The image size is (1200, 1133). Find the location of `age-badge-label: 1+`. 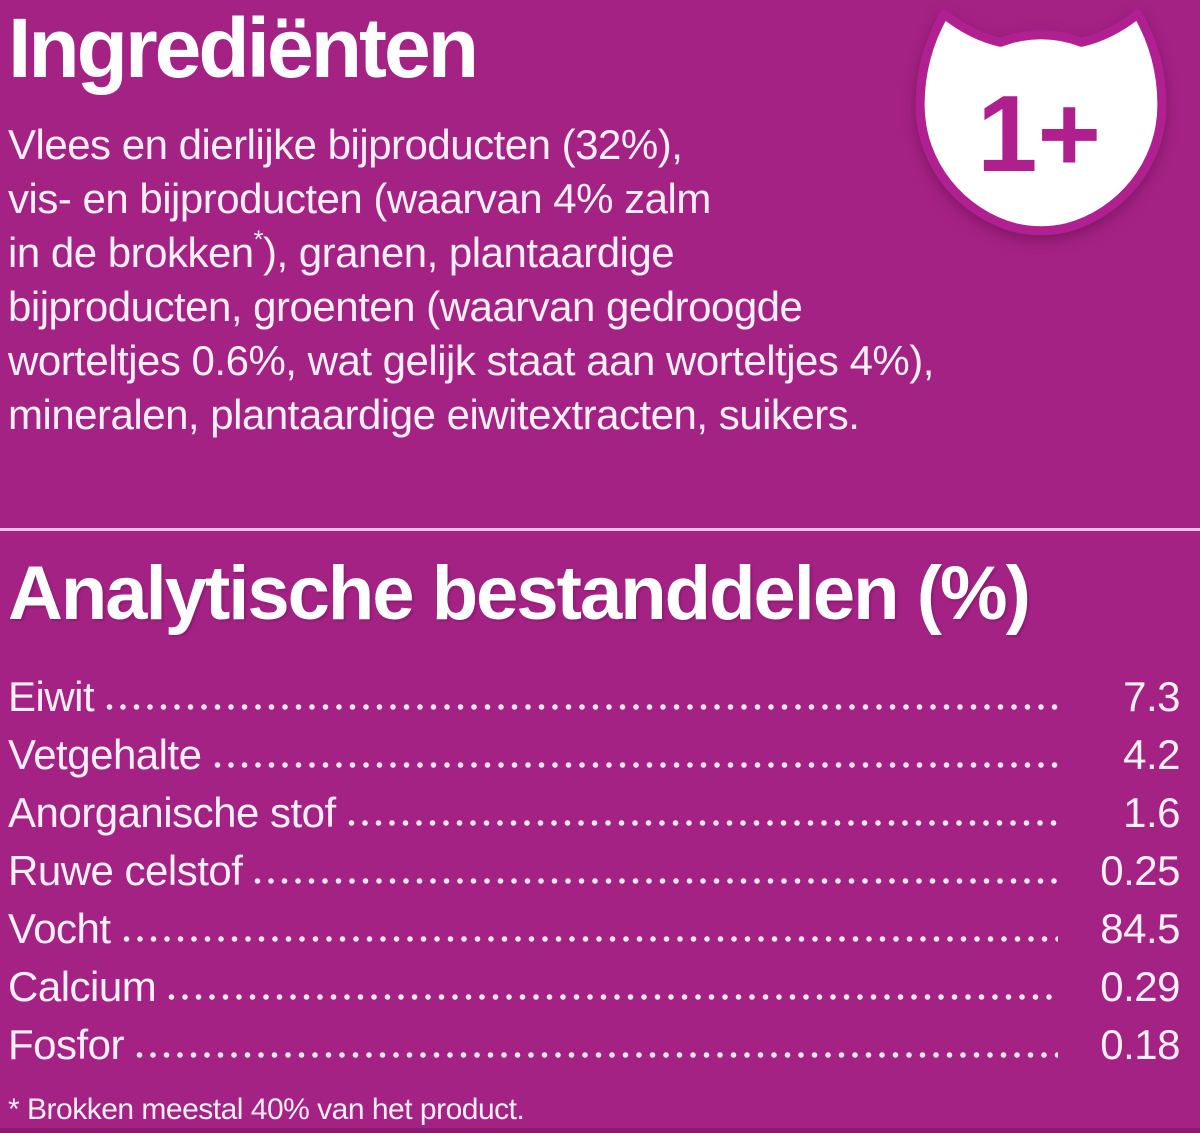

age-badge-label: 1+ is located at coordinates (1039, 134).